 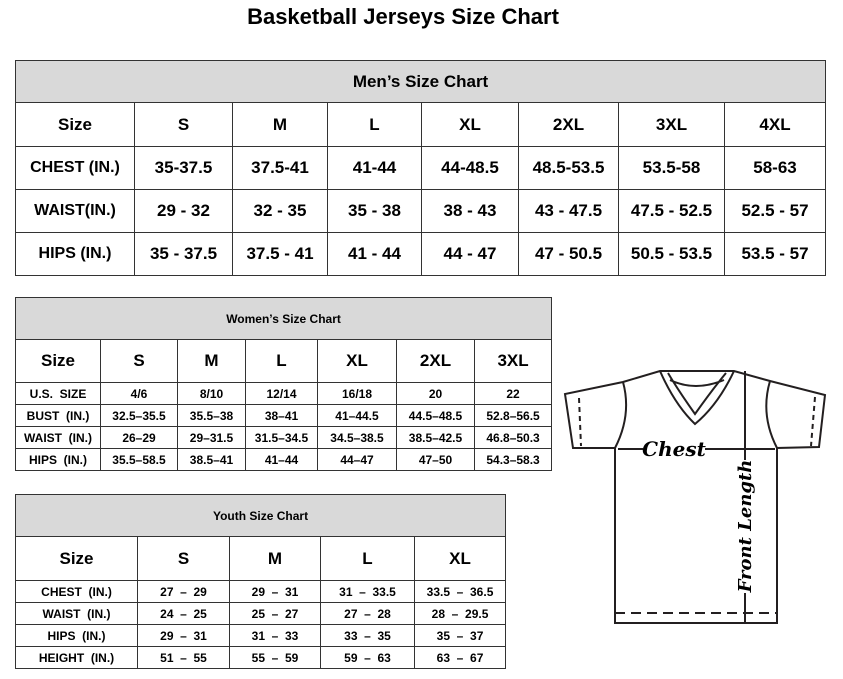 I want to click on table-cell: 35 – 37, so click(x=460, y=635).